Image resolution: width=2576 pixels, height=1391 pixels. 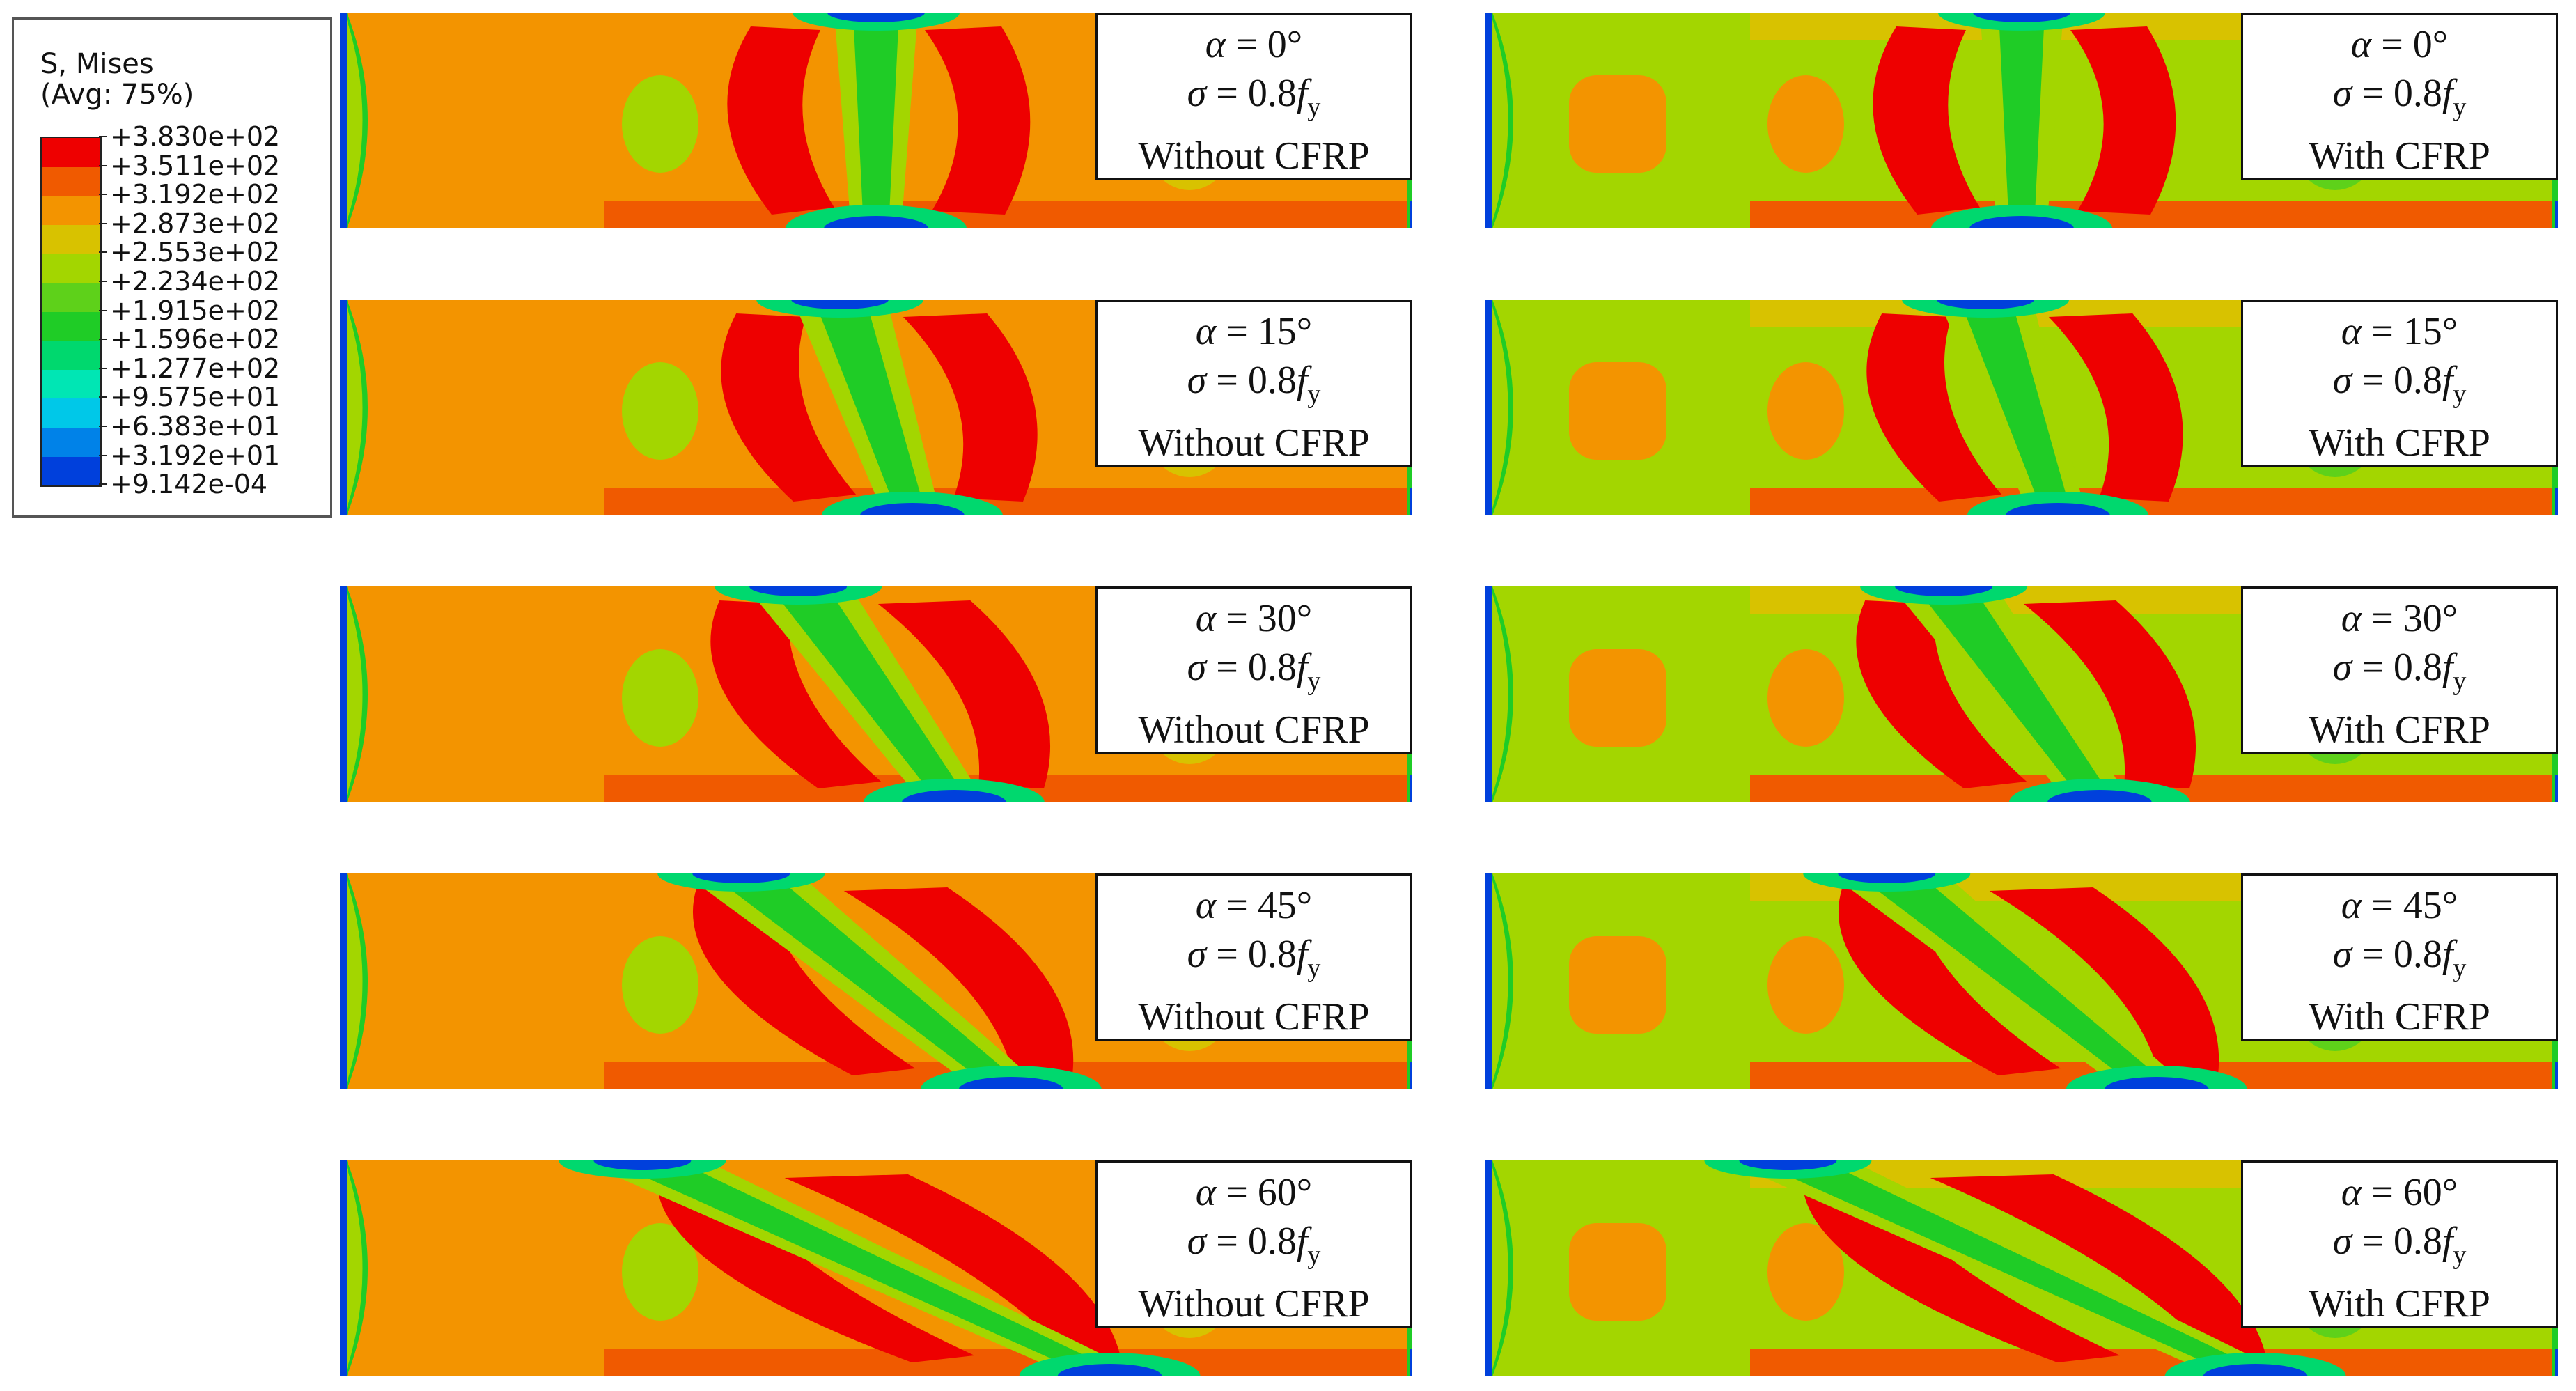 What do you see at coordinates (1285, 331) in the screenshot?
I see `alpha-value: 15°` at bounding box center [1285, 331].